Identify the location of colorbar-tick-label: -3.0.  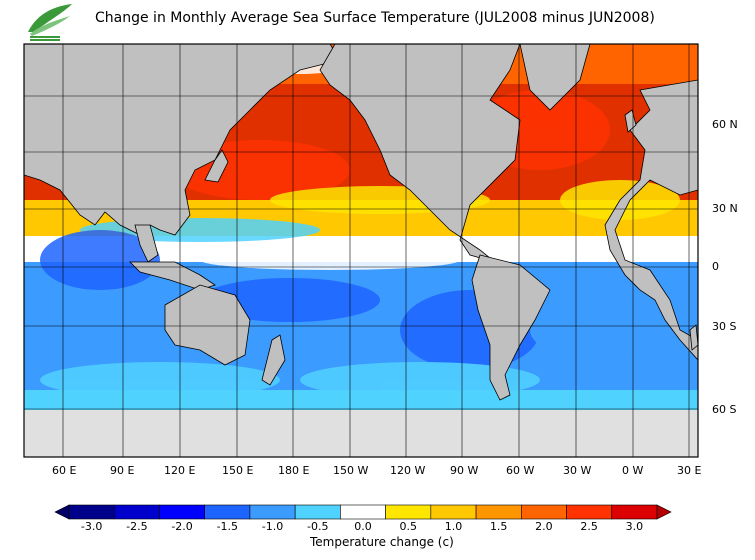
(91, 526).